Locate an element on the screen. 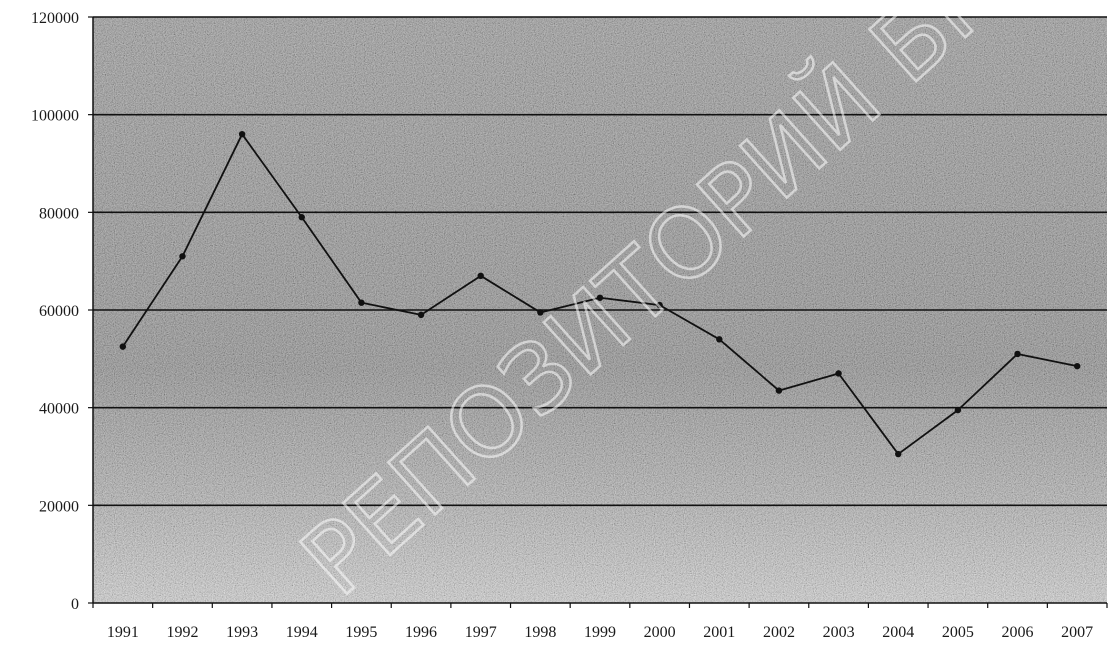 This screenshot has width=1109, height=646. data-point-2006 is located at coordinates (1017, 354).